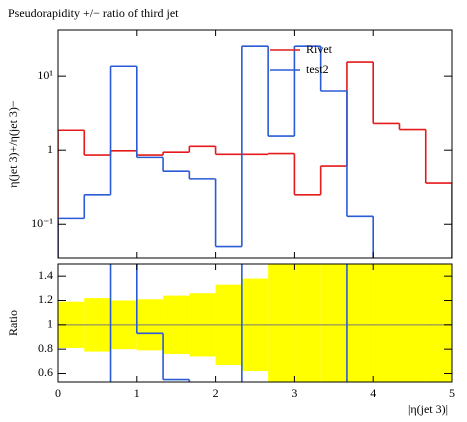  Describe the element at coordinates (13, 144) in the screenshot. I see `y-axis-label: η(jet 3)+/η(jet 3)−` at that location.